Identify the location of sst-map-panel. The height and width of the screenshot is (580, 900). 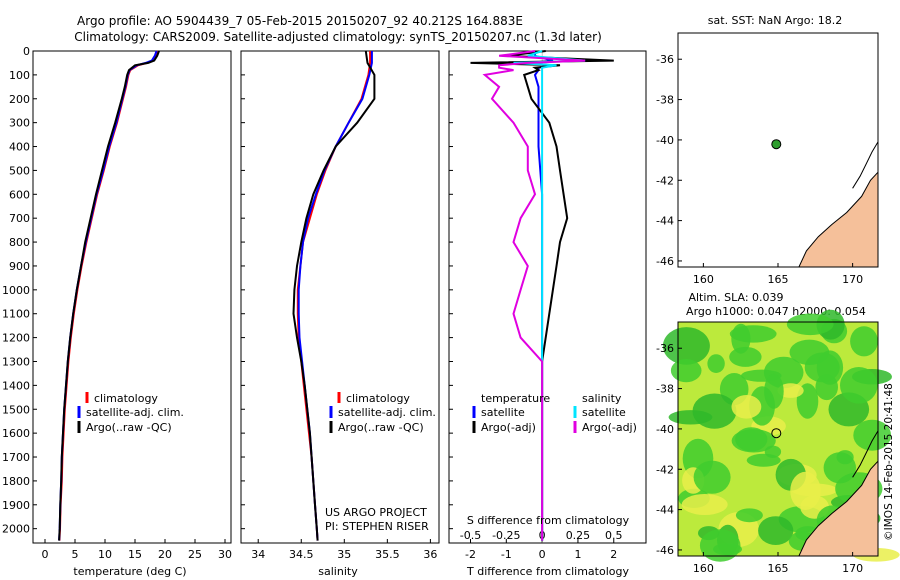
(778, 150).